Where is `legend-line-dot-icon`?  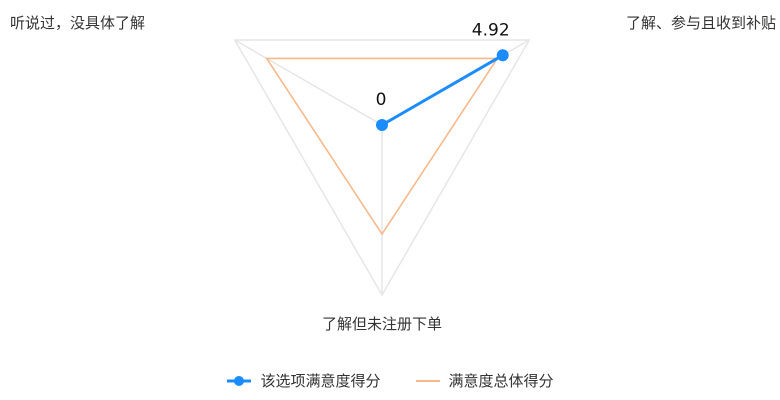 legend-line-dot-icon is located at coordinates (239, 380).